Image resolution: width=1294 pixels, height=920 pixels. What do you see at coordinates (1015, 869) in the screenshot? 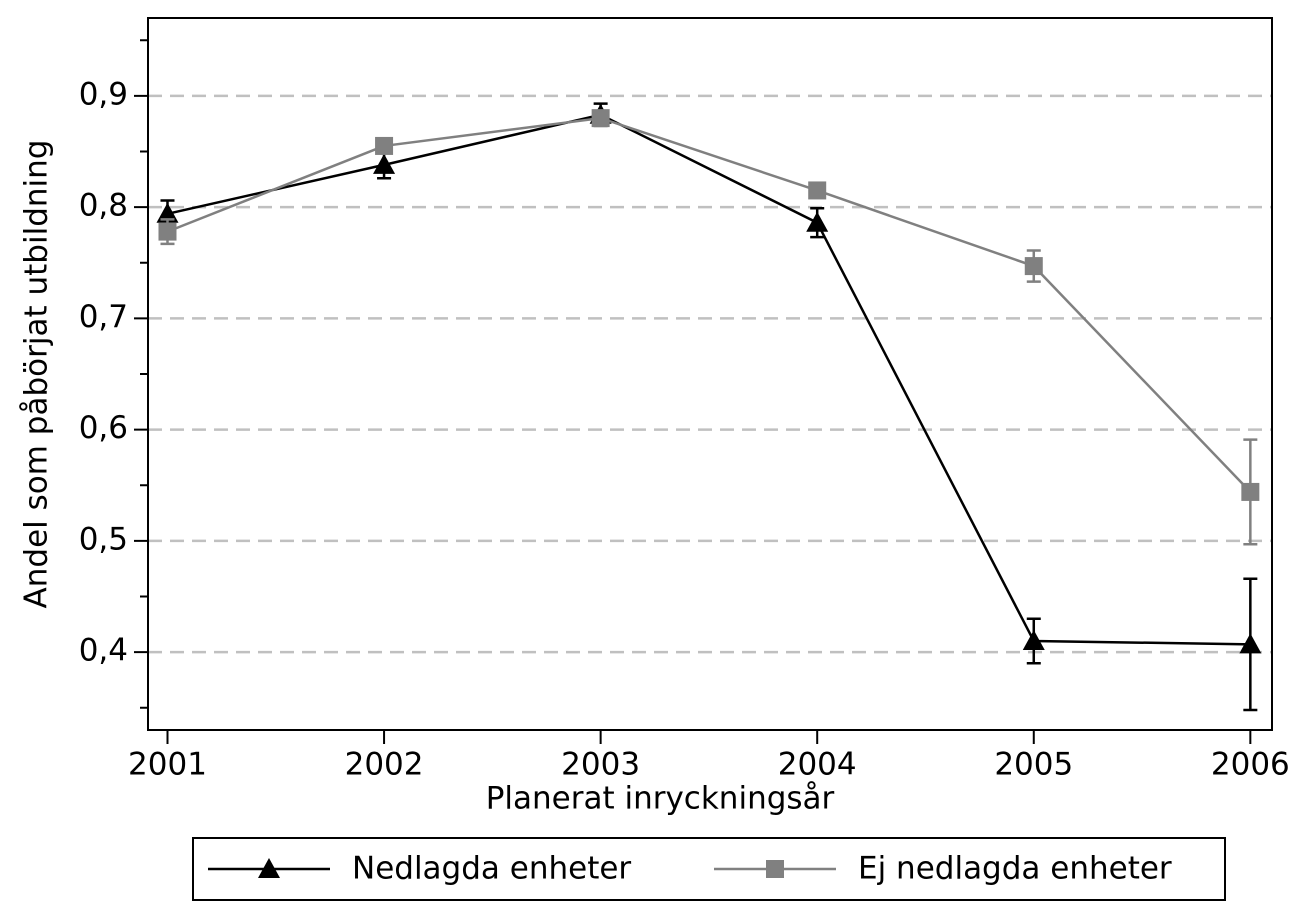
I see `legend-label: Ej nedlagda enheter` at bounding box center [1015, 869].